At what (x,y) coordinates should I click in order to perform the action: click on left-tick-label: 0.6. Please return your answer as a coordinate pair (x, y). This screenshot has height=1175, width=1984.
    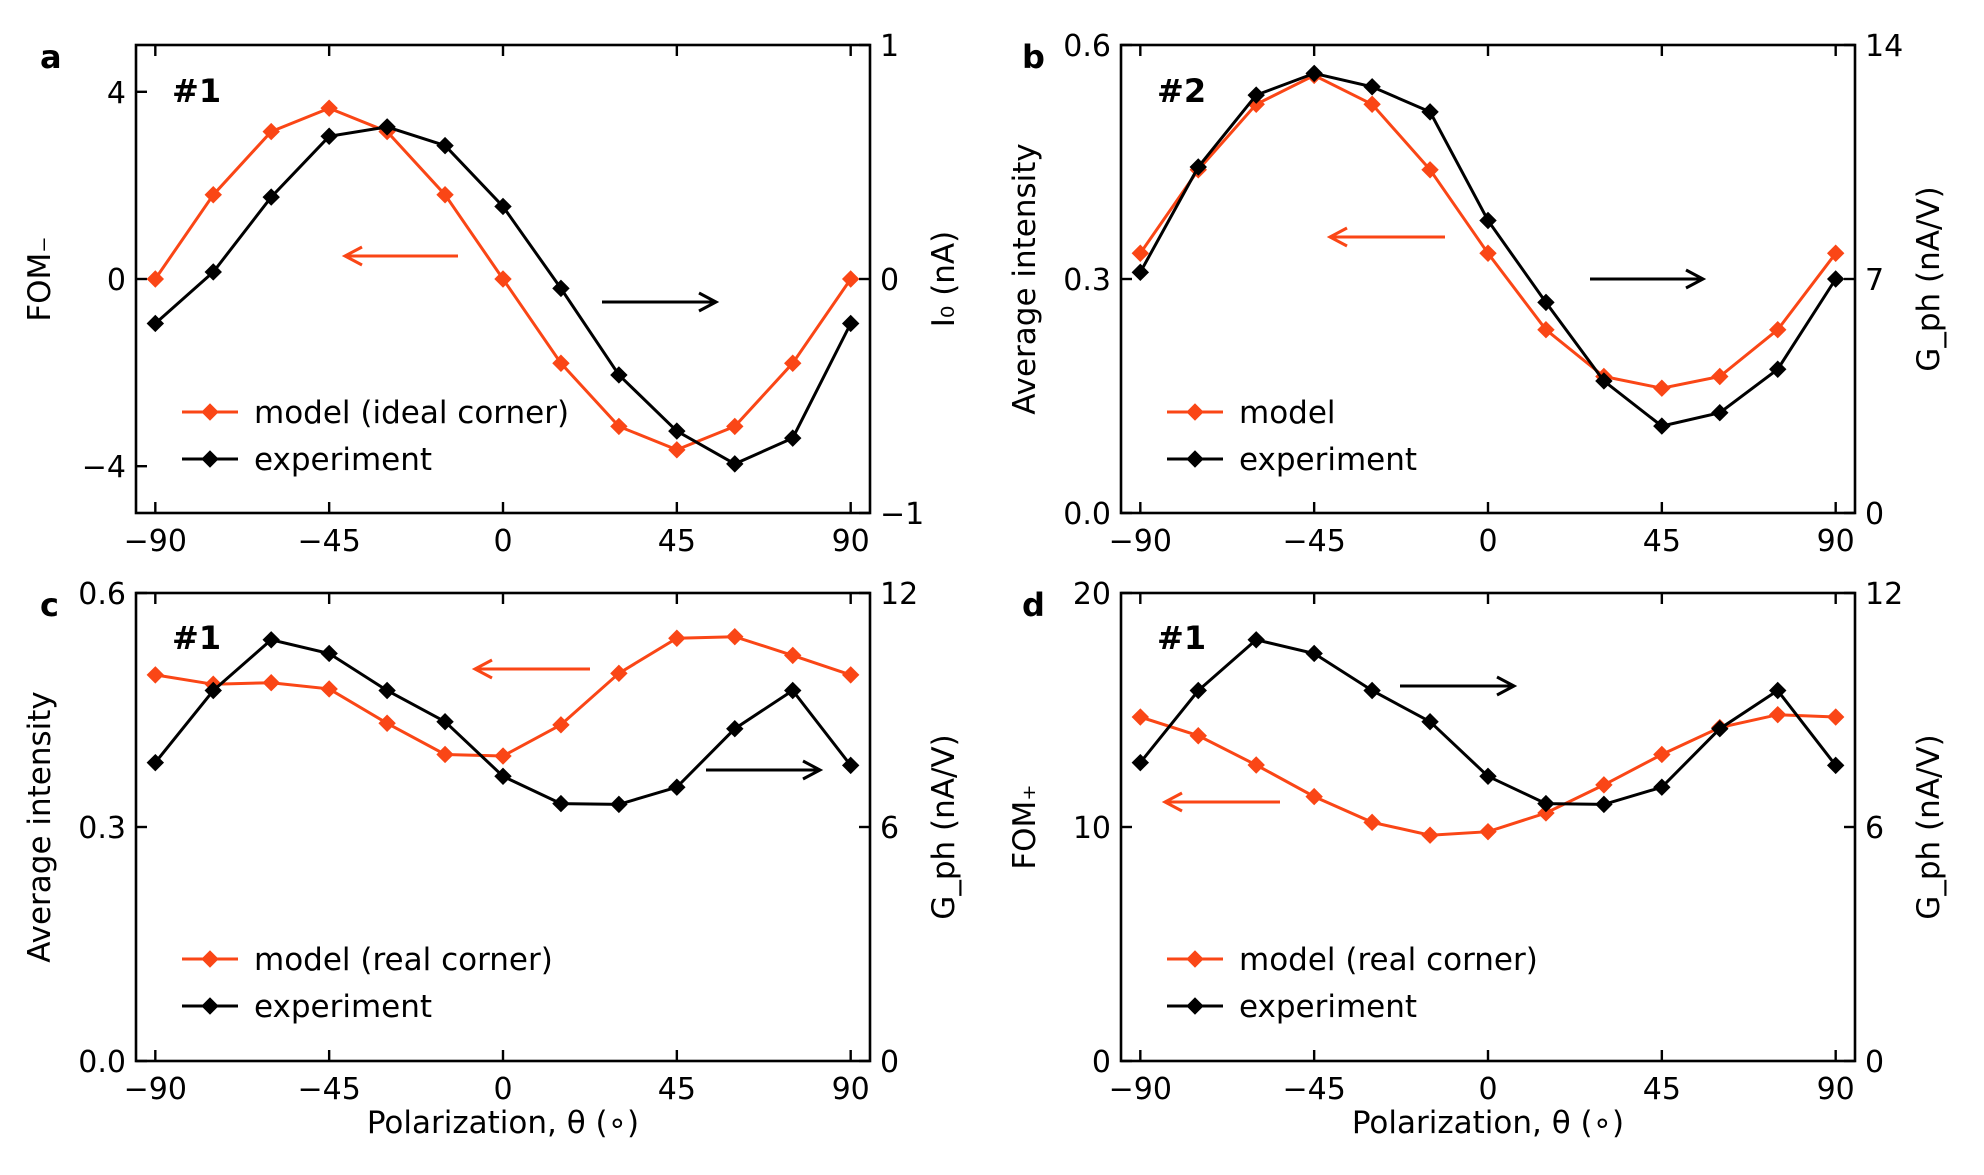
    Looking at the image, I should click on (1087, 46).